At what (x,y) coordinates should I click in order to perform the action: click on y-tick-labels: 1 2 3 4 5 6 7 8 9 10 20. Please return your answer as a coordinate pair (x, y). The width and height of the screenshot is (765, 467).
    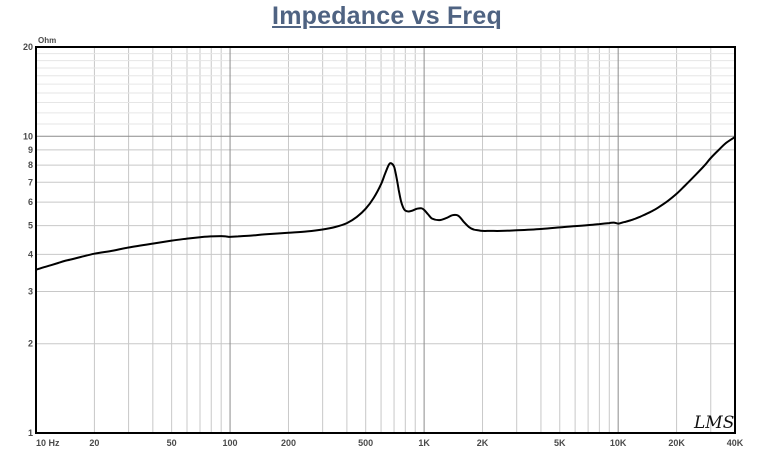
    Looking at the image, I should click on (28, 240).